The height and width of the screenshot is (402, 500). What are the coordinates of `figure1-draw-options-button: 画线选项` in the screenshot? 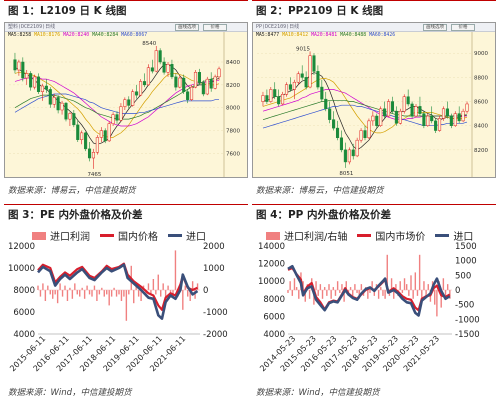 It's located at (187, 27).